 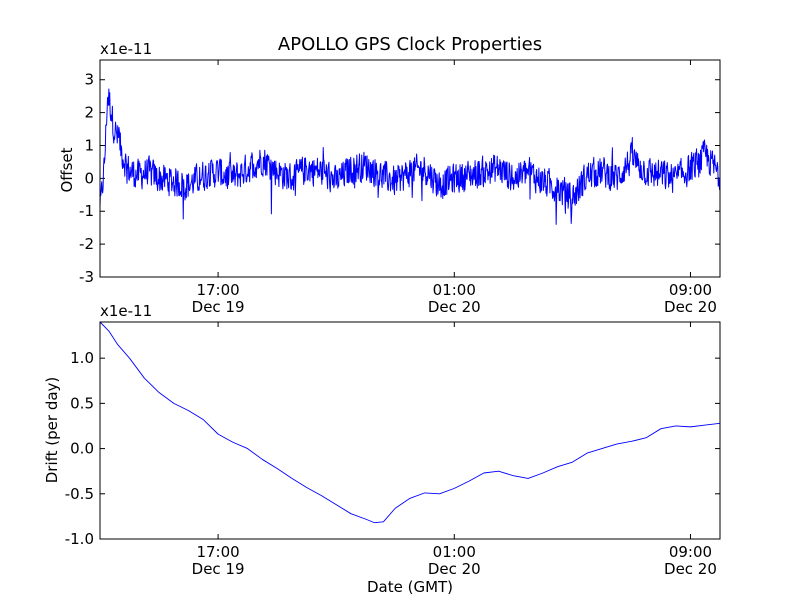 I want to click on y-tick-label: 2, so click(x=89, y=113).